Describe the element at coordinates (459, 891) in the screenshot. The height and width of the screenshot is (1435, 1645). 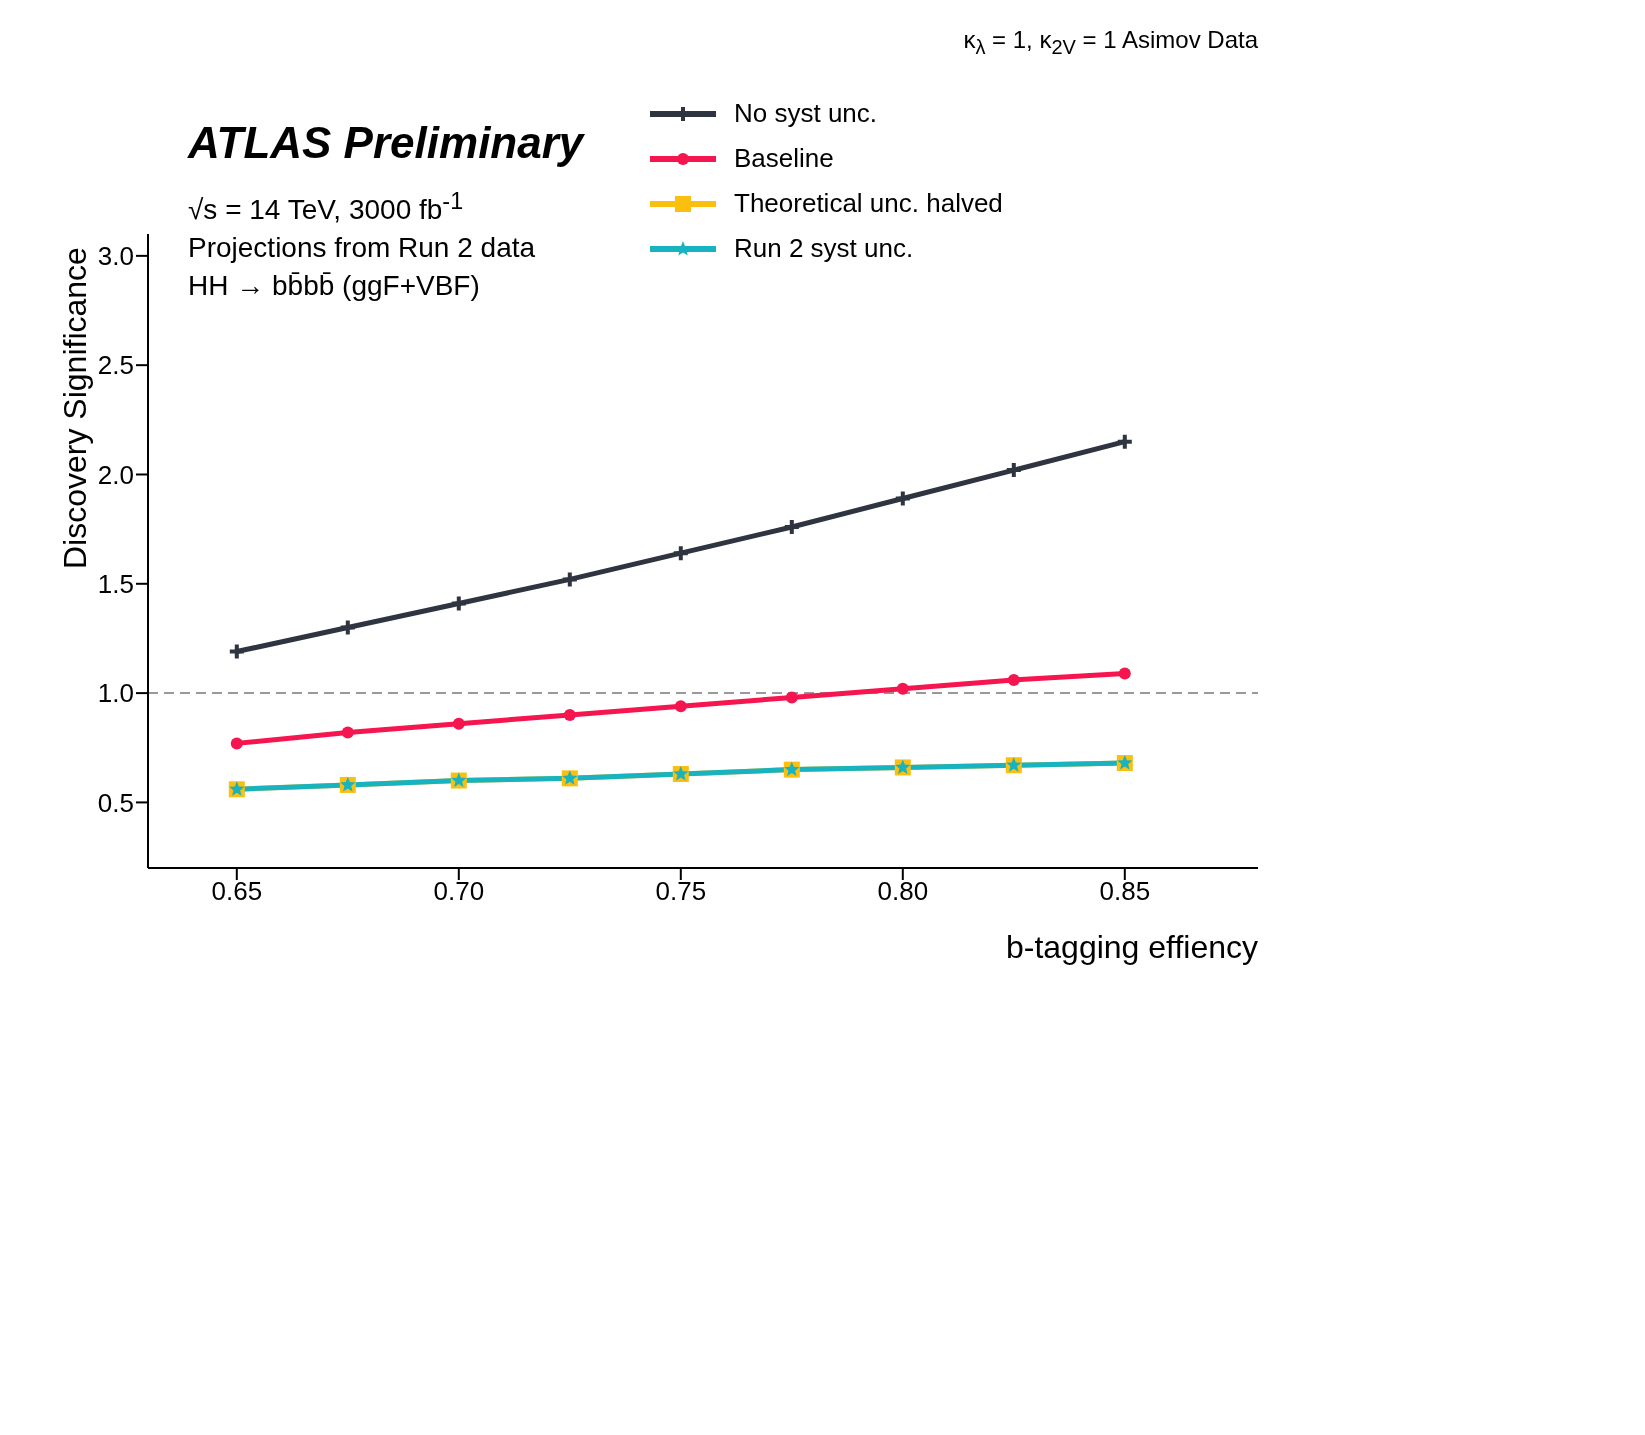
I see `x-tick-label: 0.70` at that location.